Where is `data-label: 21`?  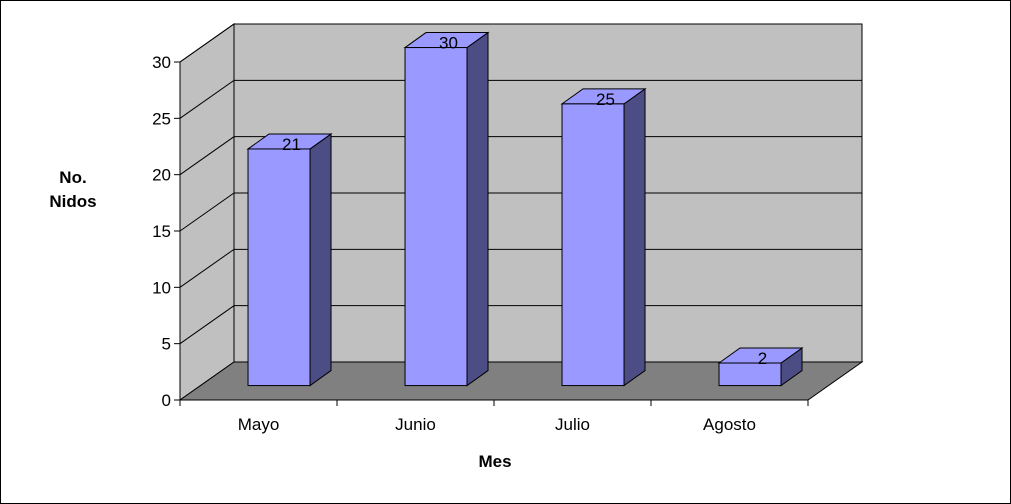
data-label: 21 is located at coordinates (291, 144).